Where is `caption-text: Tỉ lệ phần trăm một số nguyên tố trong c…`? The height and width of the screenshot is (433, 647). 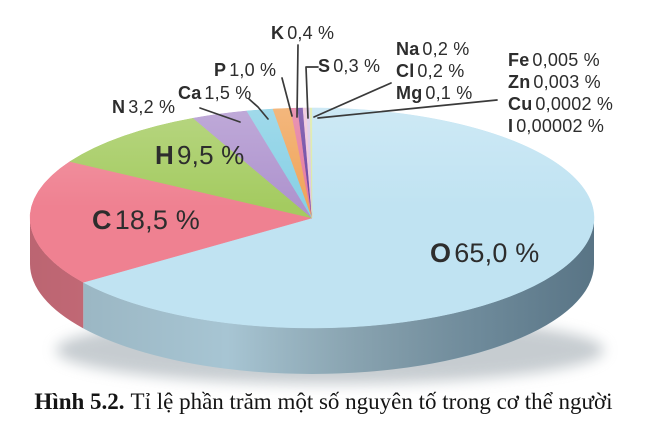
caption-text: Tỉ lệ phần trăm một số nguyên tố trong c… is located at coordinates (371, 401).